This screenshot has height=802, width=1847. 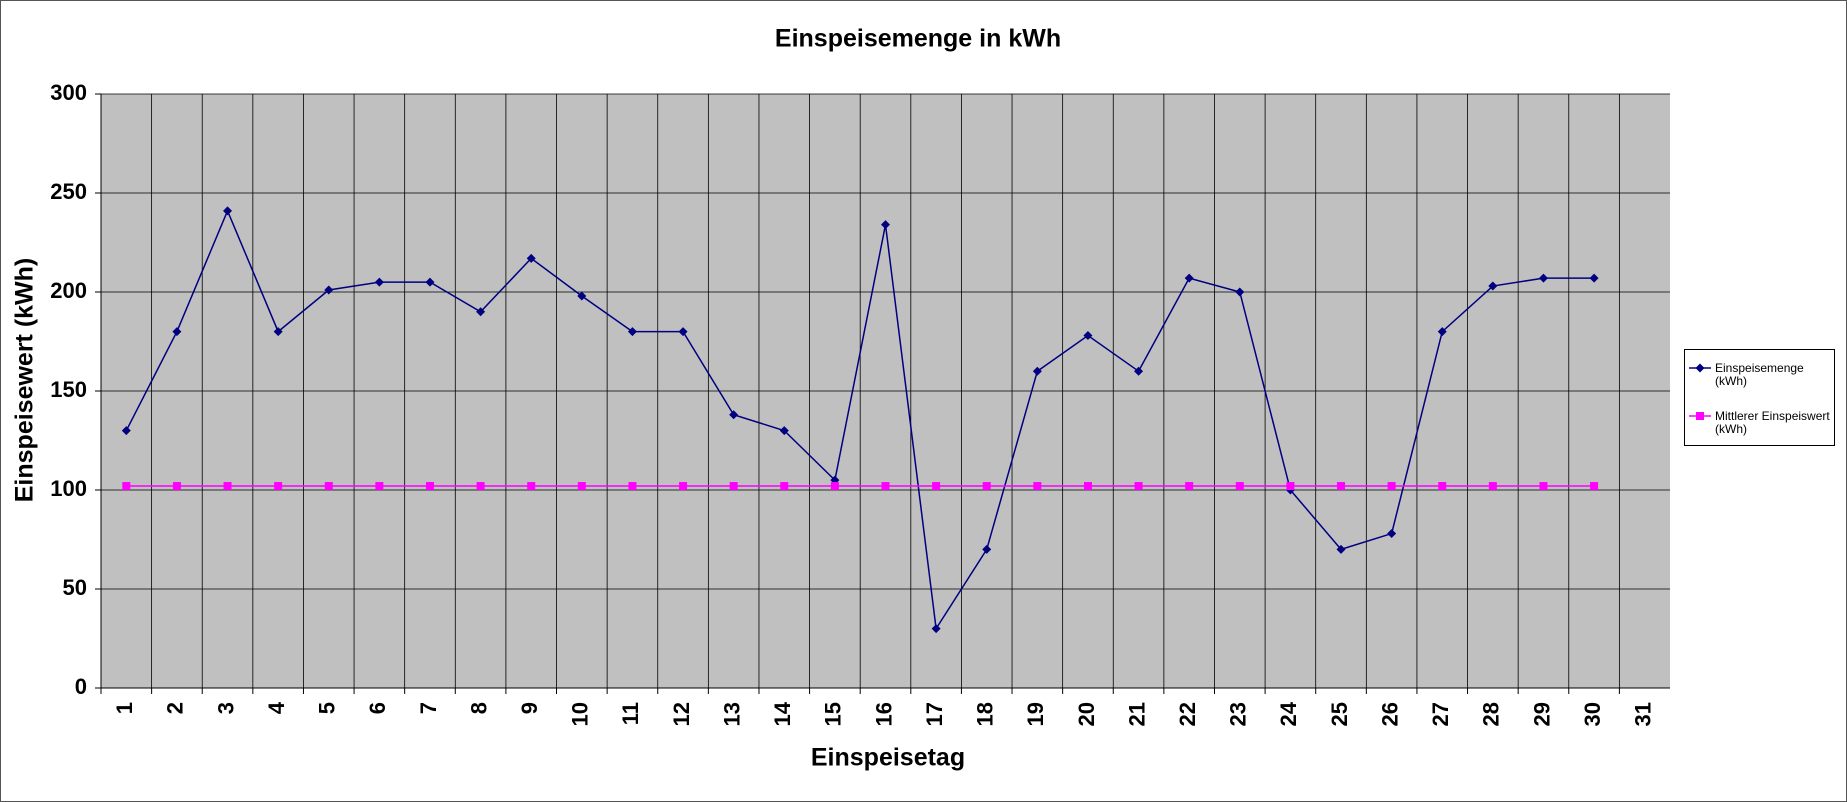 What do you see at coordinates (75, 587) in the screenshot?
I see `y-tick-label: 50` at bounding box center [75, 587].